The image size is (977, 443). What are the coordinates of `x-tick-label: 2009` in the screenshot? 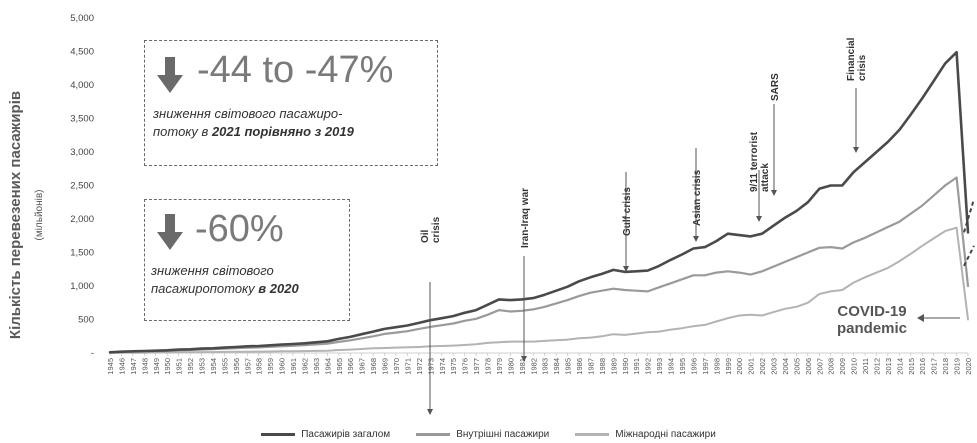 It's located at (842, 366).